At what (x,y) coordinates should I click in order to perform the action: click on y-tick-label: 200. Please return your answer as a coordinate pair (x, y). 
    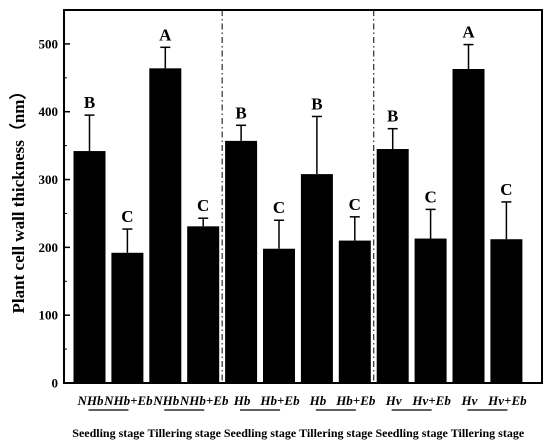
    Looking at the image, I should click on (49, 247).